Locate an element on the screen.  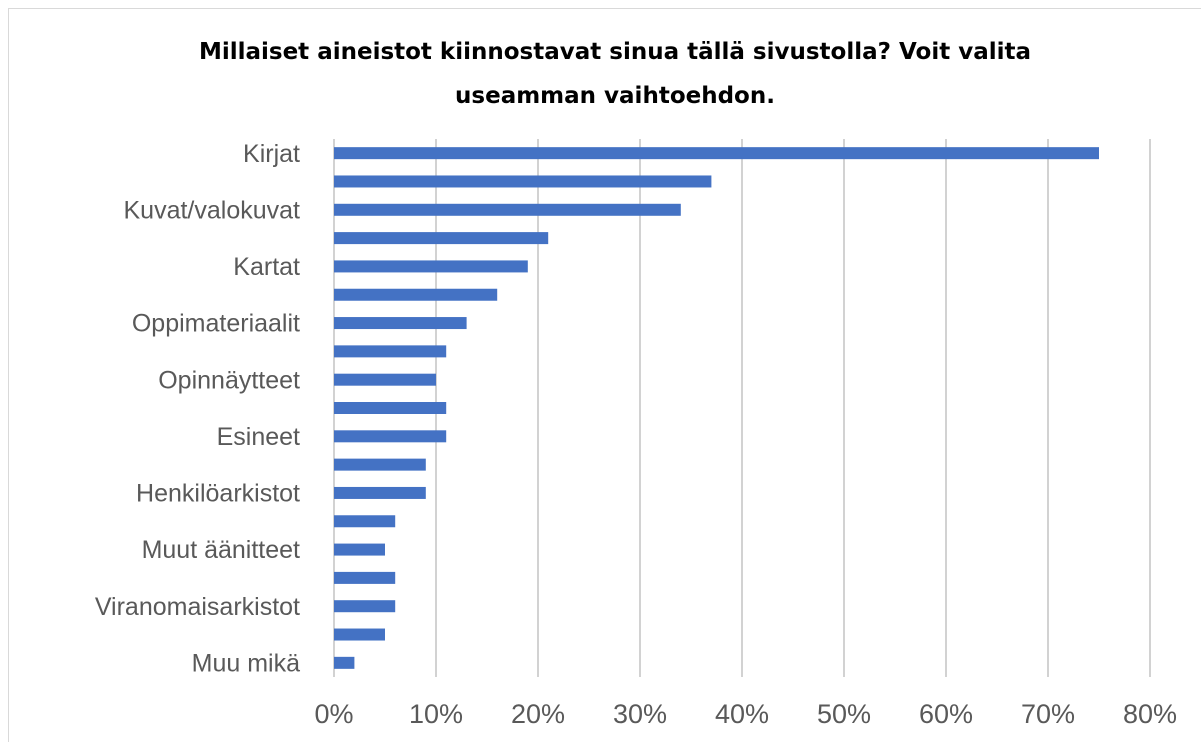
y-tick-label: Opinnäytteet is located at coordinates (229, 380).